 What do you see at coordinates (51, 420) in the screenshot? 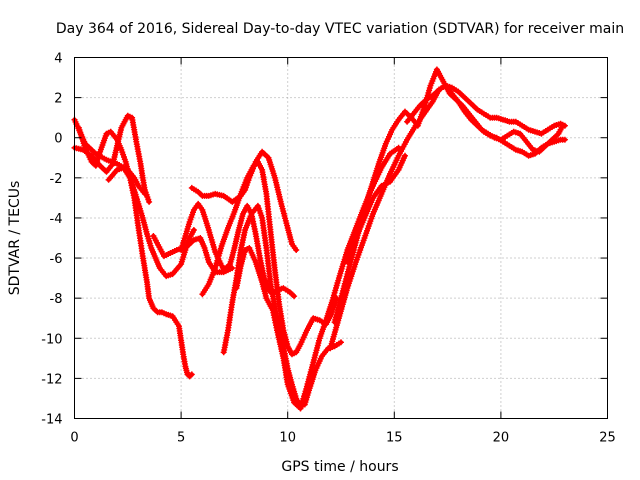
I see `y-tick-label: -14` at bounding box center [51, 420].